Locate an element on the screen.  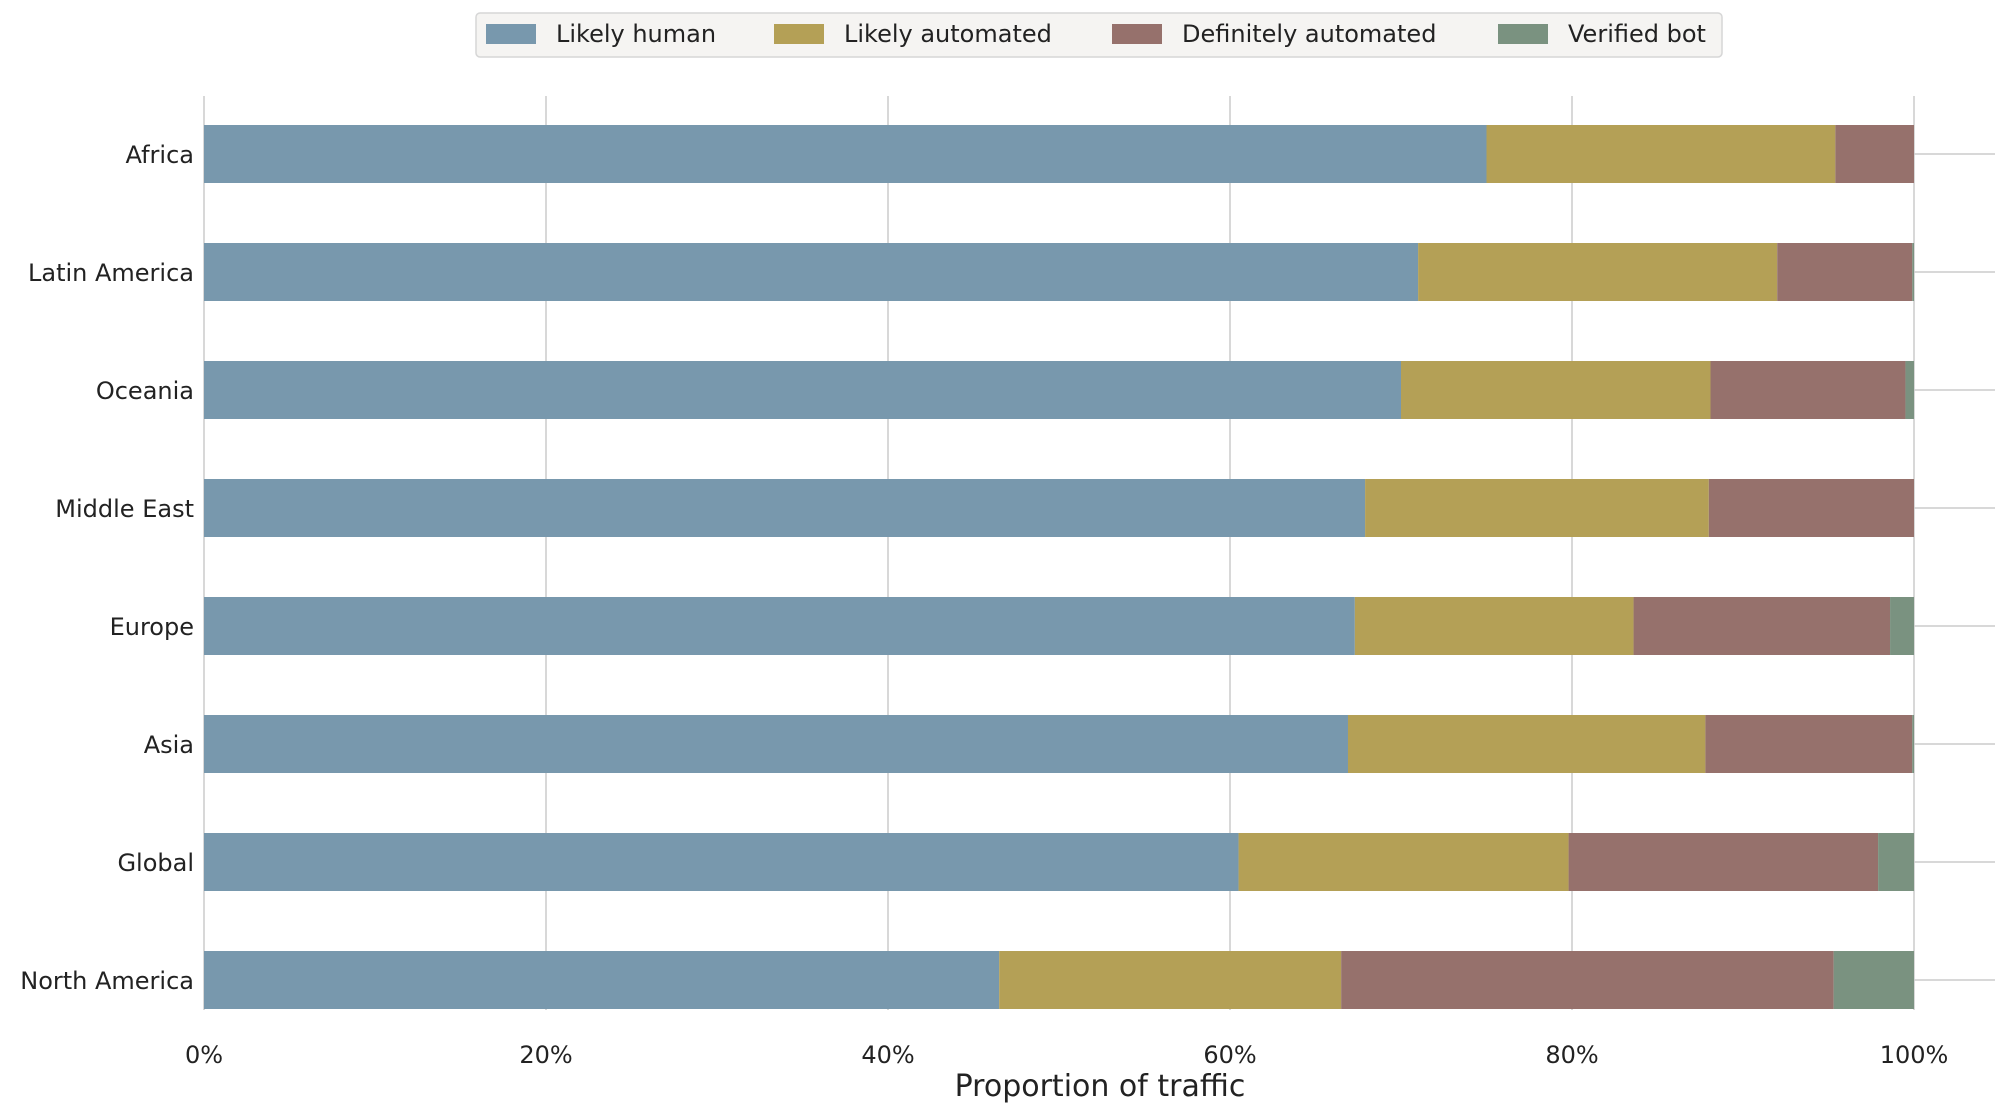
x-tick-label: 80% is located at coordinates (1571, 1055).